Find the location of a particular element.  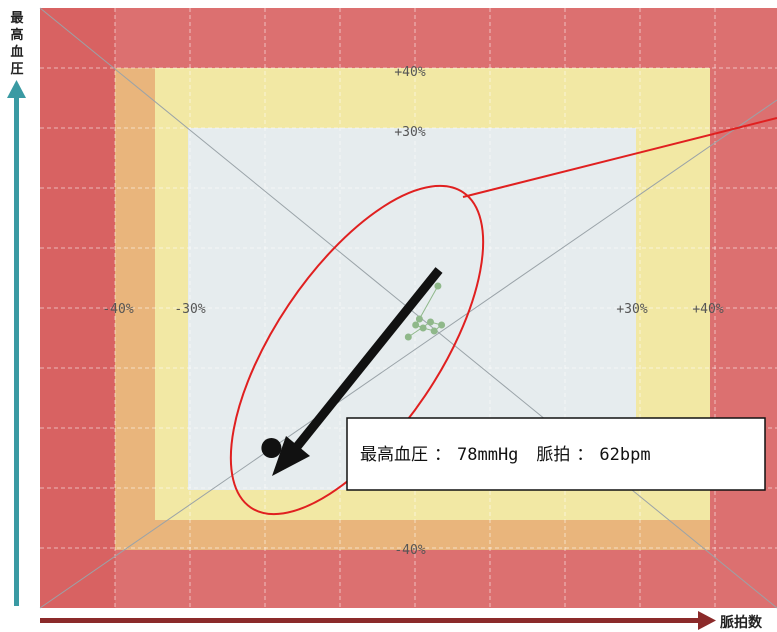

label-right-40: +40% is located at coordinates (707, 309).